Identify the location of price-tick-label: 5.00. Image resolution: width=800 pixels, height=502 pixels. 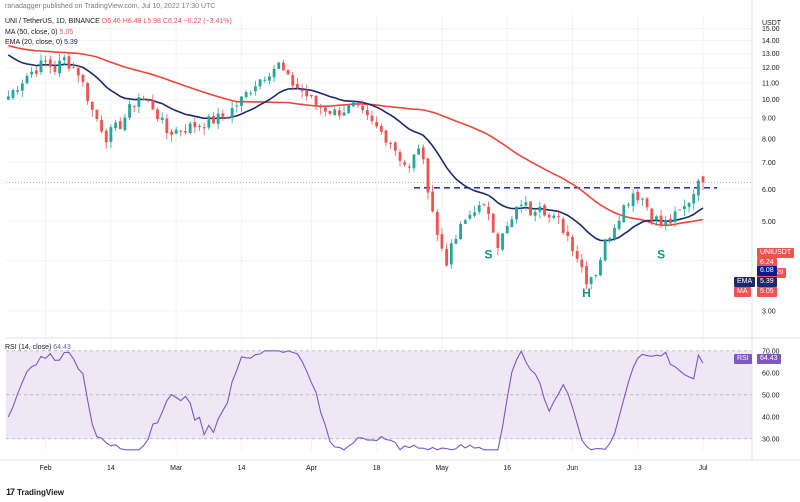
(769, 222).